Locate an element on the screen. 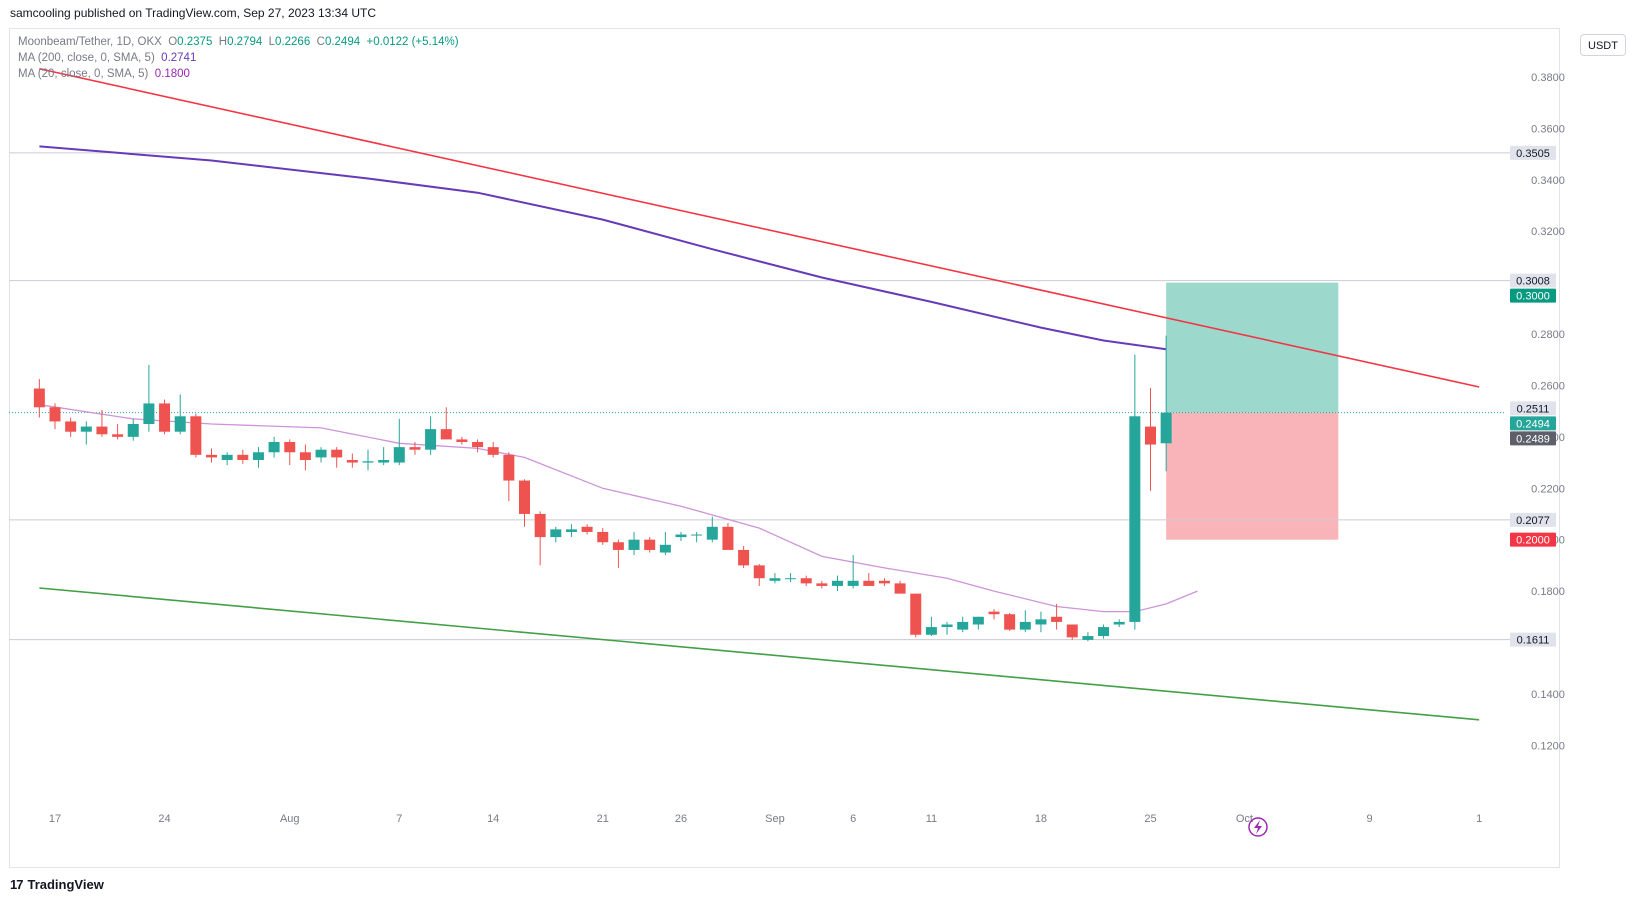 This screenshot has height=901, width=1634. tradingview-logo: 17 TradingView is located at coordinates (57, 884).